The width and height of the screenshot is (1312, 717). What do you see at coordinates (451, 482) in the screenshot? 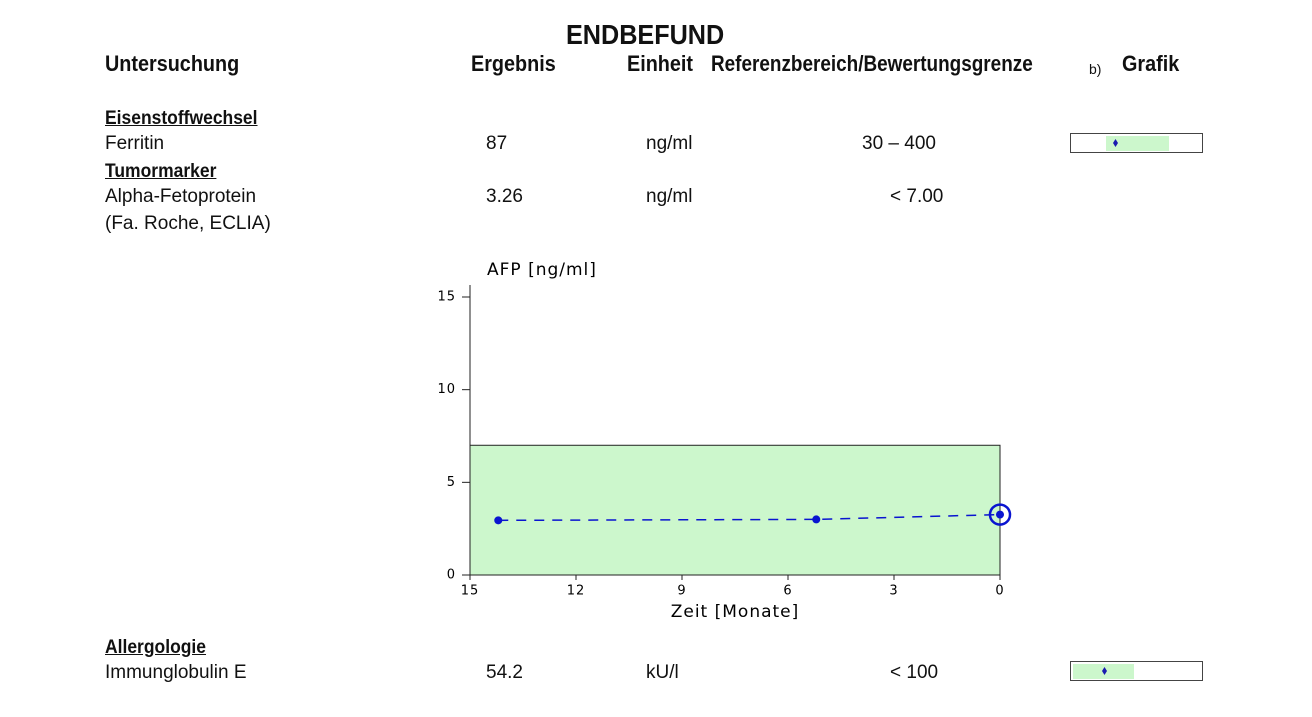
I see `y-tick-label: 5` at bounding box center [451, 482].